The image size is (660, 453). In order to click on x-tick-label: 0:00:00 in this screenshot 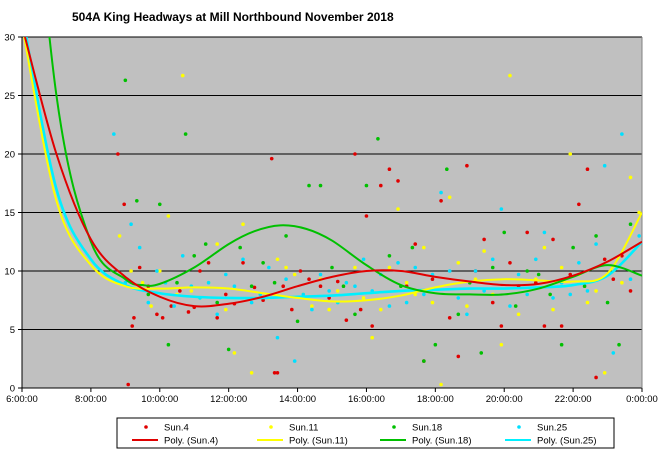, I will do `click(642, 399)`.